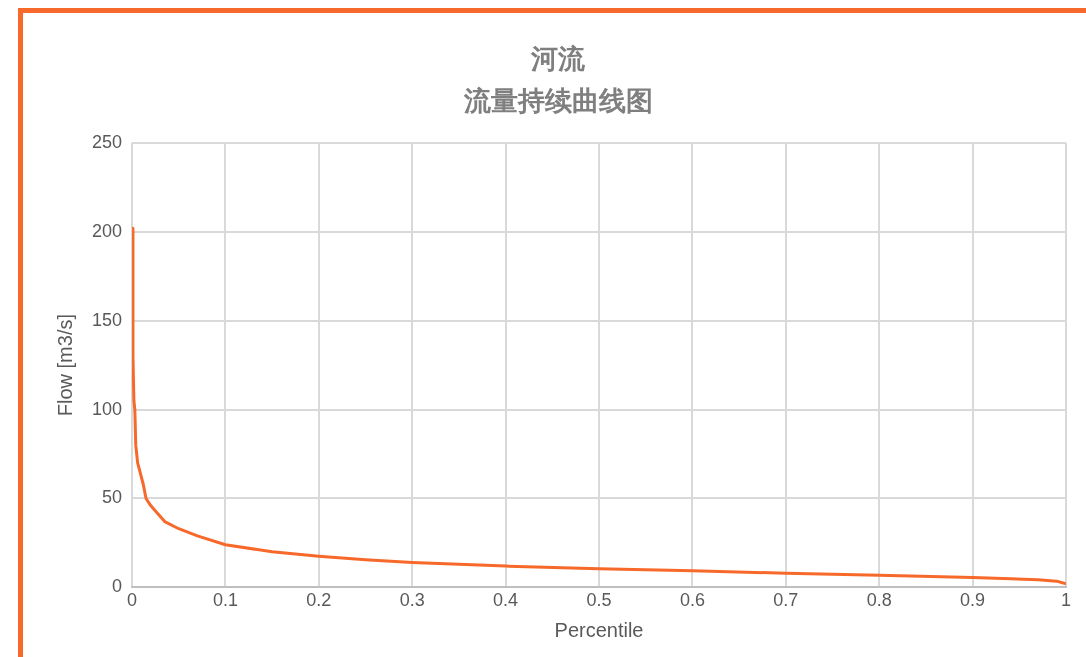  I want to click on y-tick-label: 50, so click(112, 497).